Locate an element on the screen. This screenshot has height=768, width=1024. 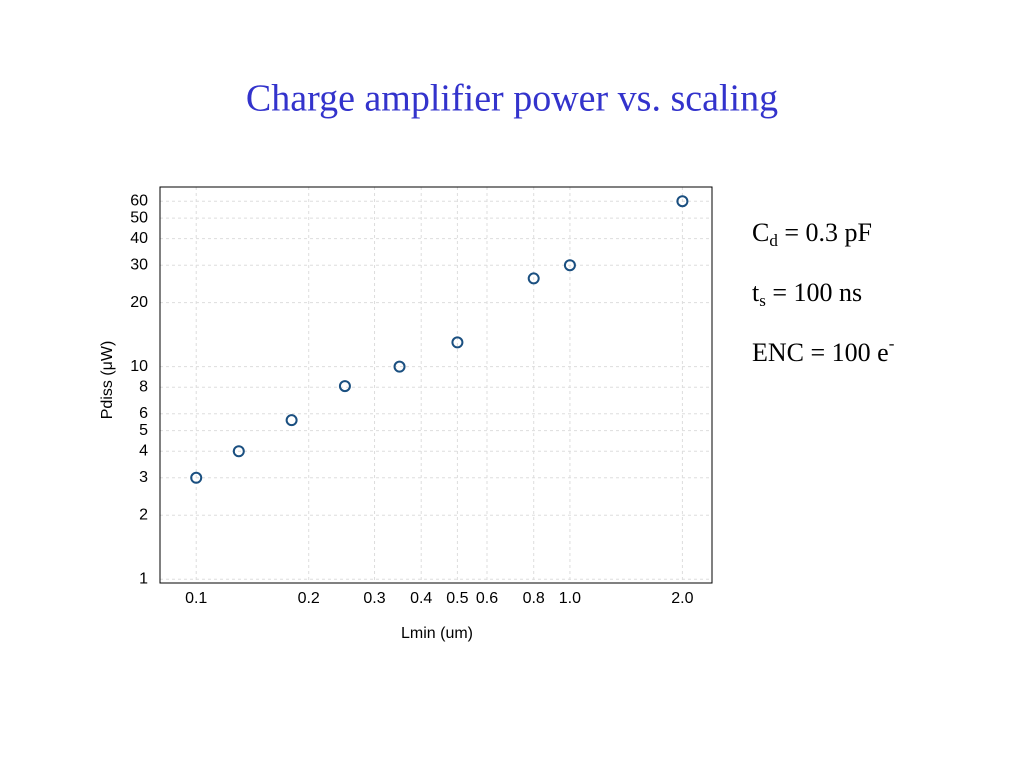
annotation-text: C is located at coordinates (760, 232).